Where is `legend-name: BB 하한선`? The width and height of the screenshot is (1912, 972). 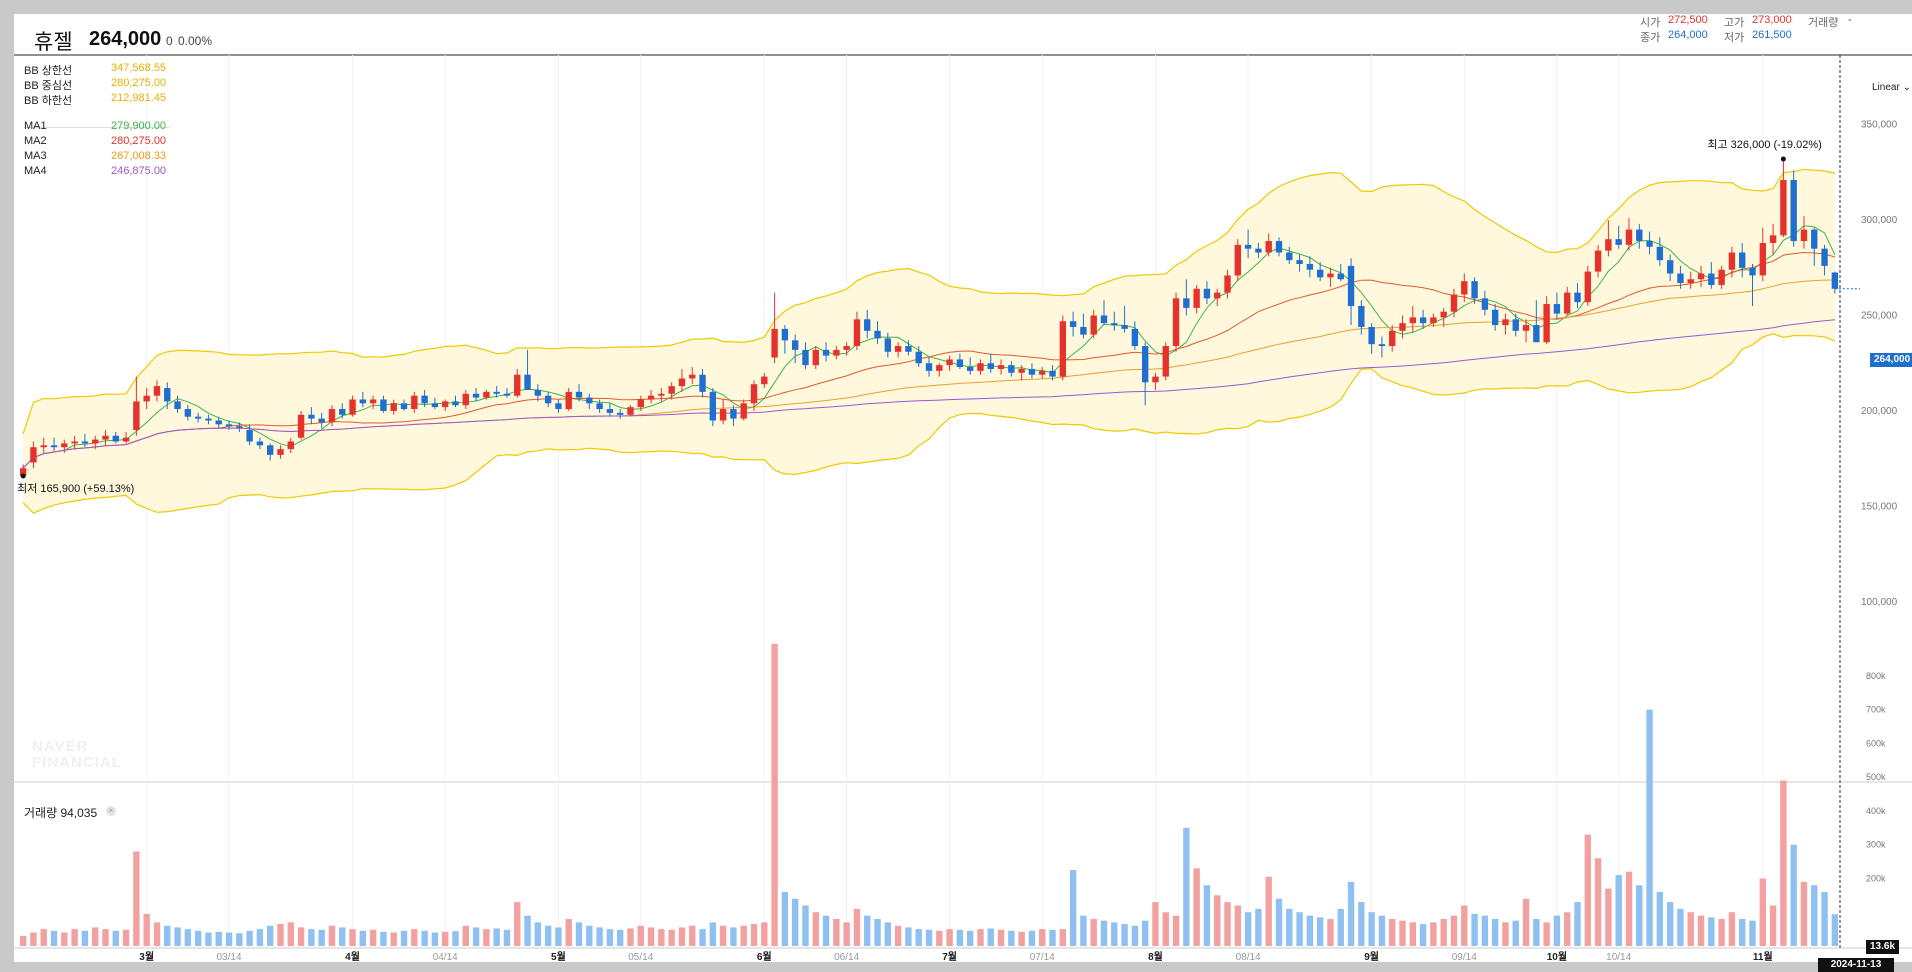 legend-name: BB 하한선 is located at coordinates (48, 101).